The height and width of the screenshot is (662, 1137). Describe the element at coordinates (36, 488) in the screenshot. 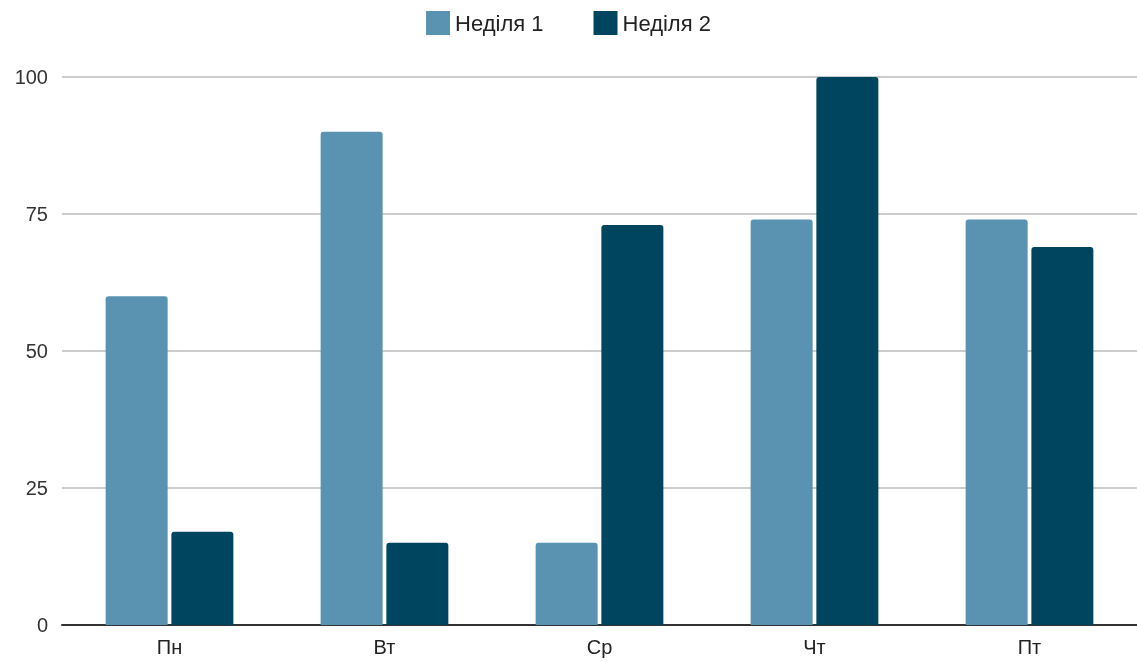

I see `y-tick-label: 25` at that location.